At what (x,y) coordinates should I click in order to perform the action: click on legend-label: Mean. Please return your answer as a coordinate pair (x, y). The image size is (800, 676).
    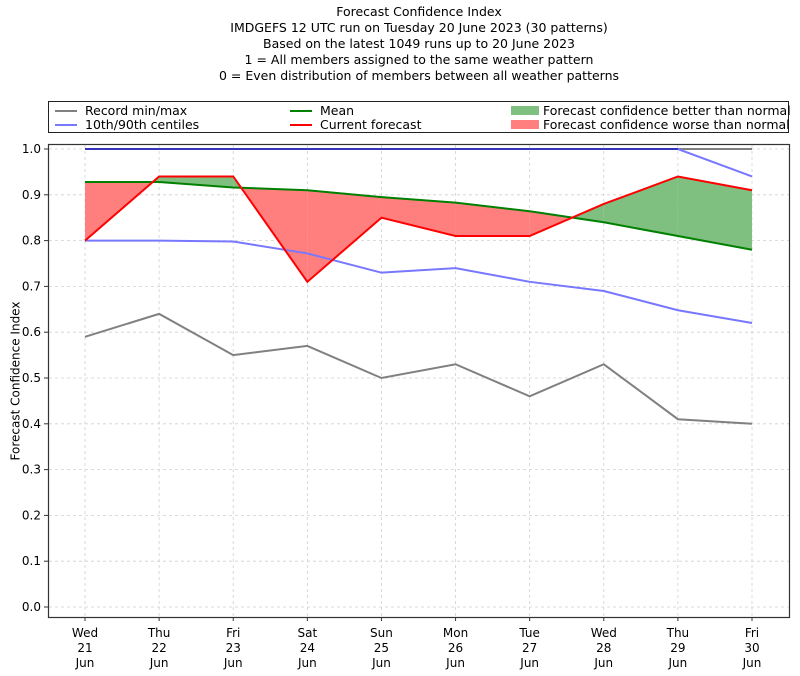
    Looking at the image, I should click on (337, 110).